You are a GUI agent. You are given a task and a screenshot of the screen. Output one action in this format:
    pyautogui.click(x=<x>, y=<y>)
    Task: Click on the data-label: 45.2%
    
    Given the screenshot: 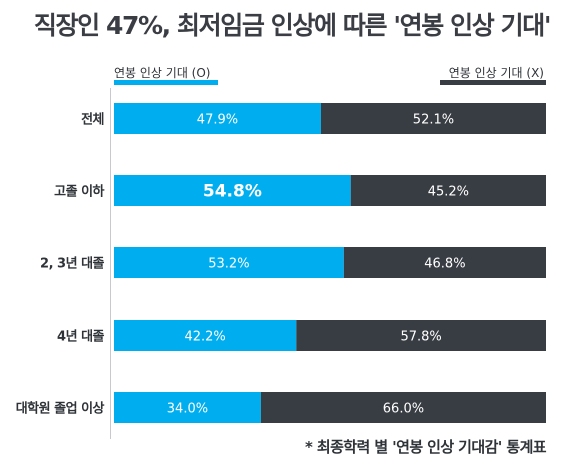 What is the action you would take?
    pyautogui.click(x=448, y=192)
    